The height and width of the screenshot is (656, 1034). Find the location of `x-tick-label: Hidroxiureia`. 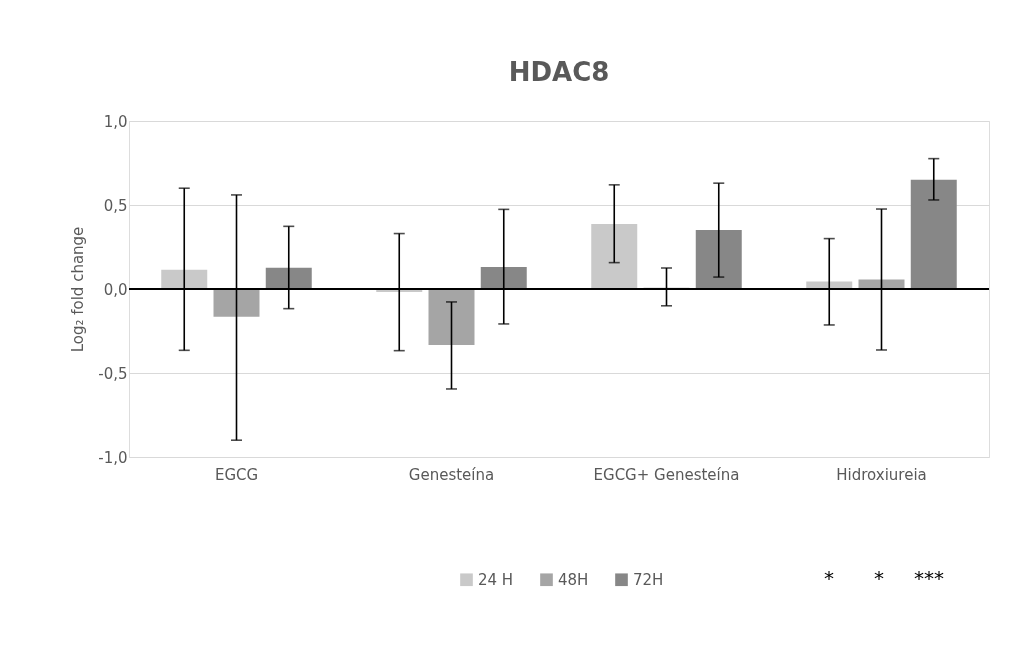

x-tick-label: Hidroxiureia is located at coordinates (881, 474).